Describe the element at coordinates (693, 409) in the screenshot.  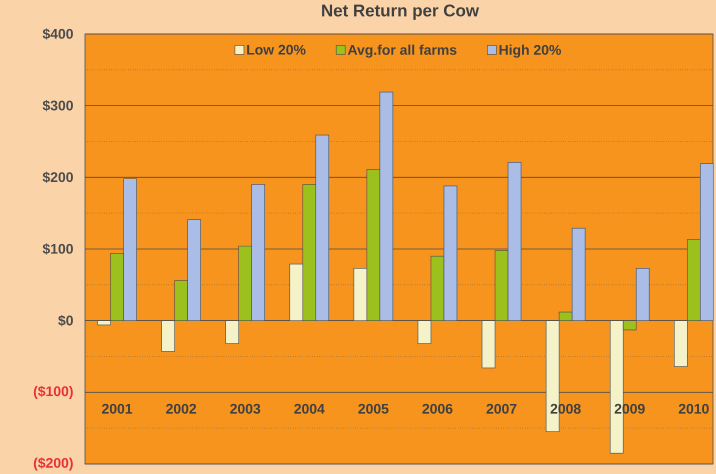
I see `x-tick-label: 2010` at that location.